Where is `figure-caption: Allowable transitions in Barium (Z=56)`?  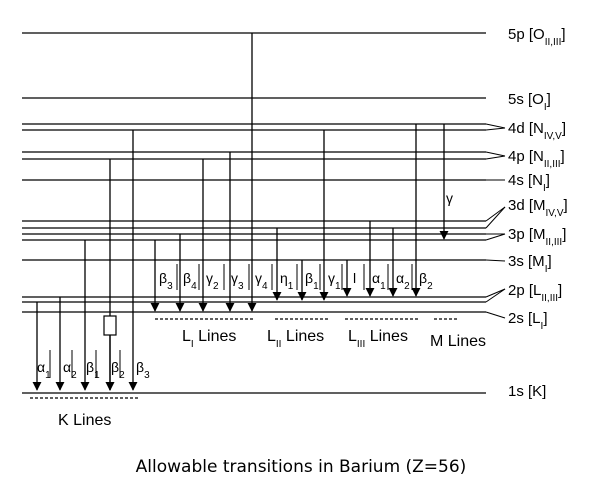
figure-caption: Allowable transitions in Barium (Z=56) is located at coordinates (301, 467).